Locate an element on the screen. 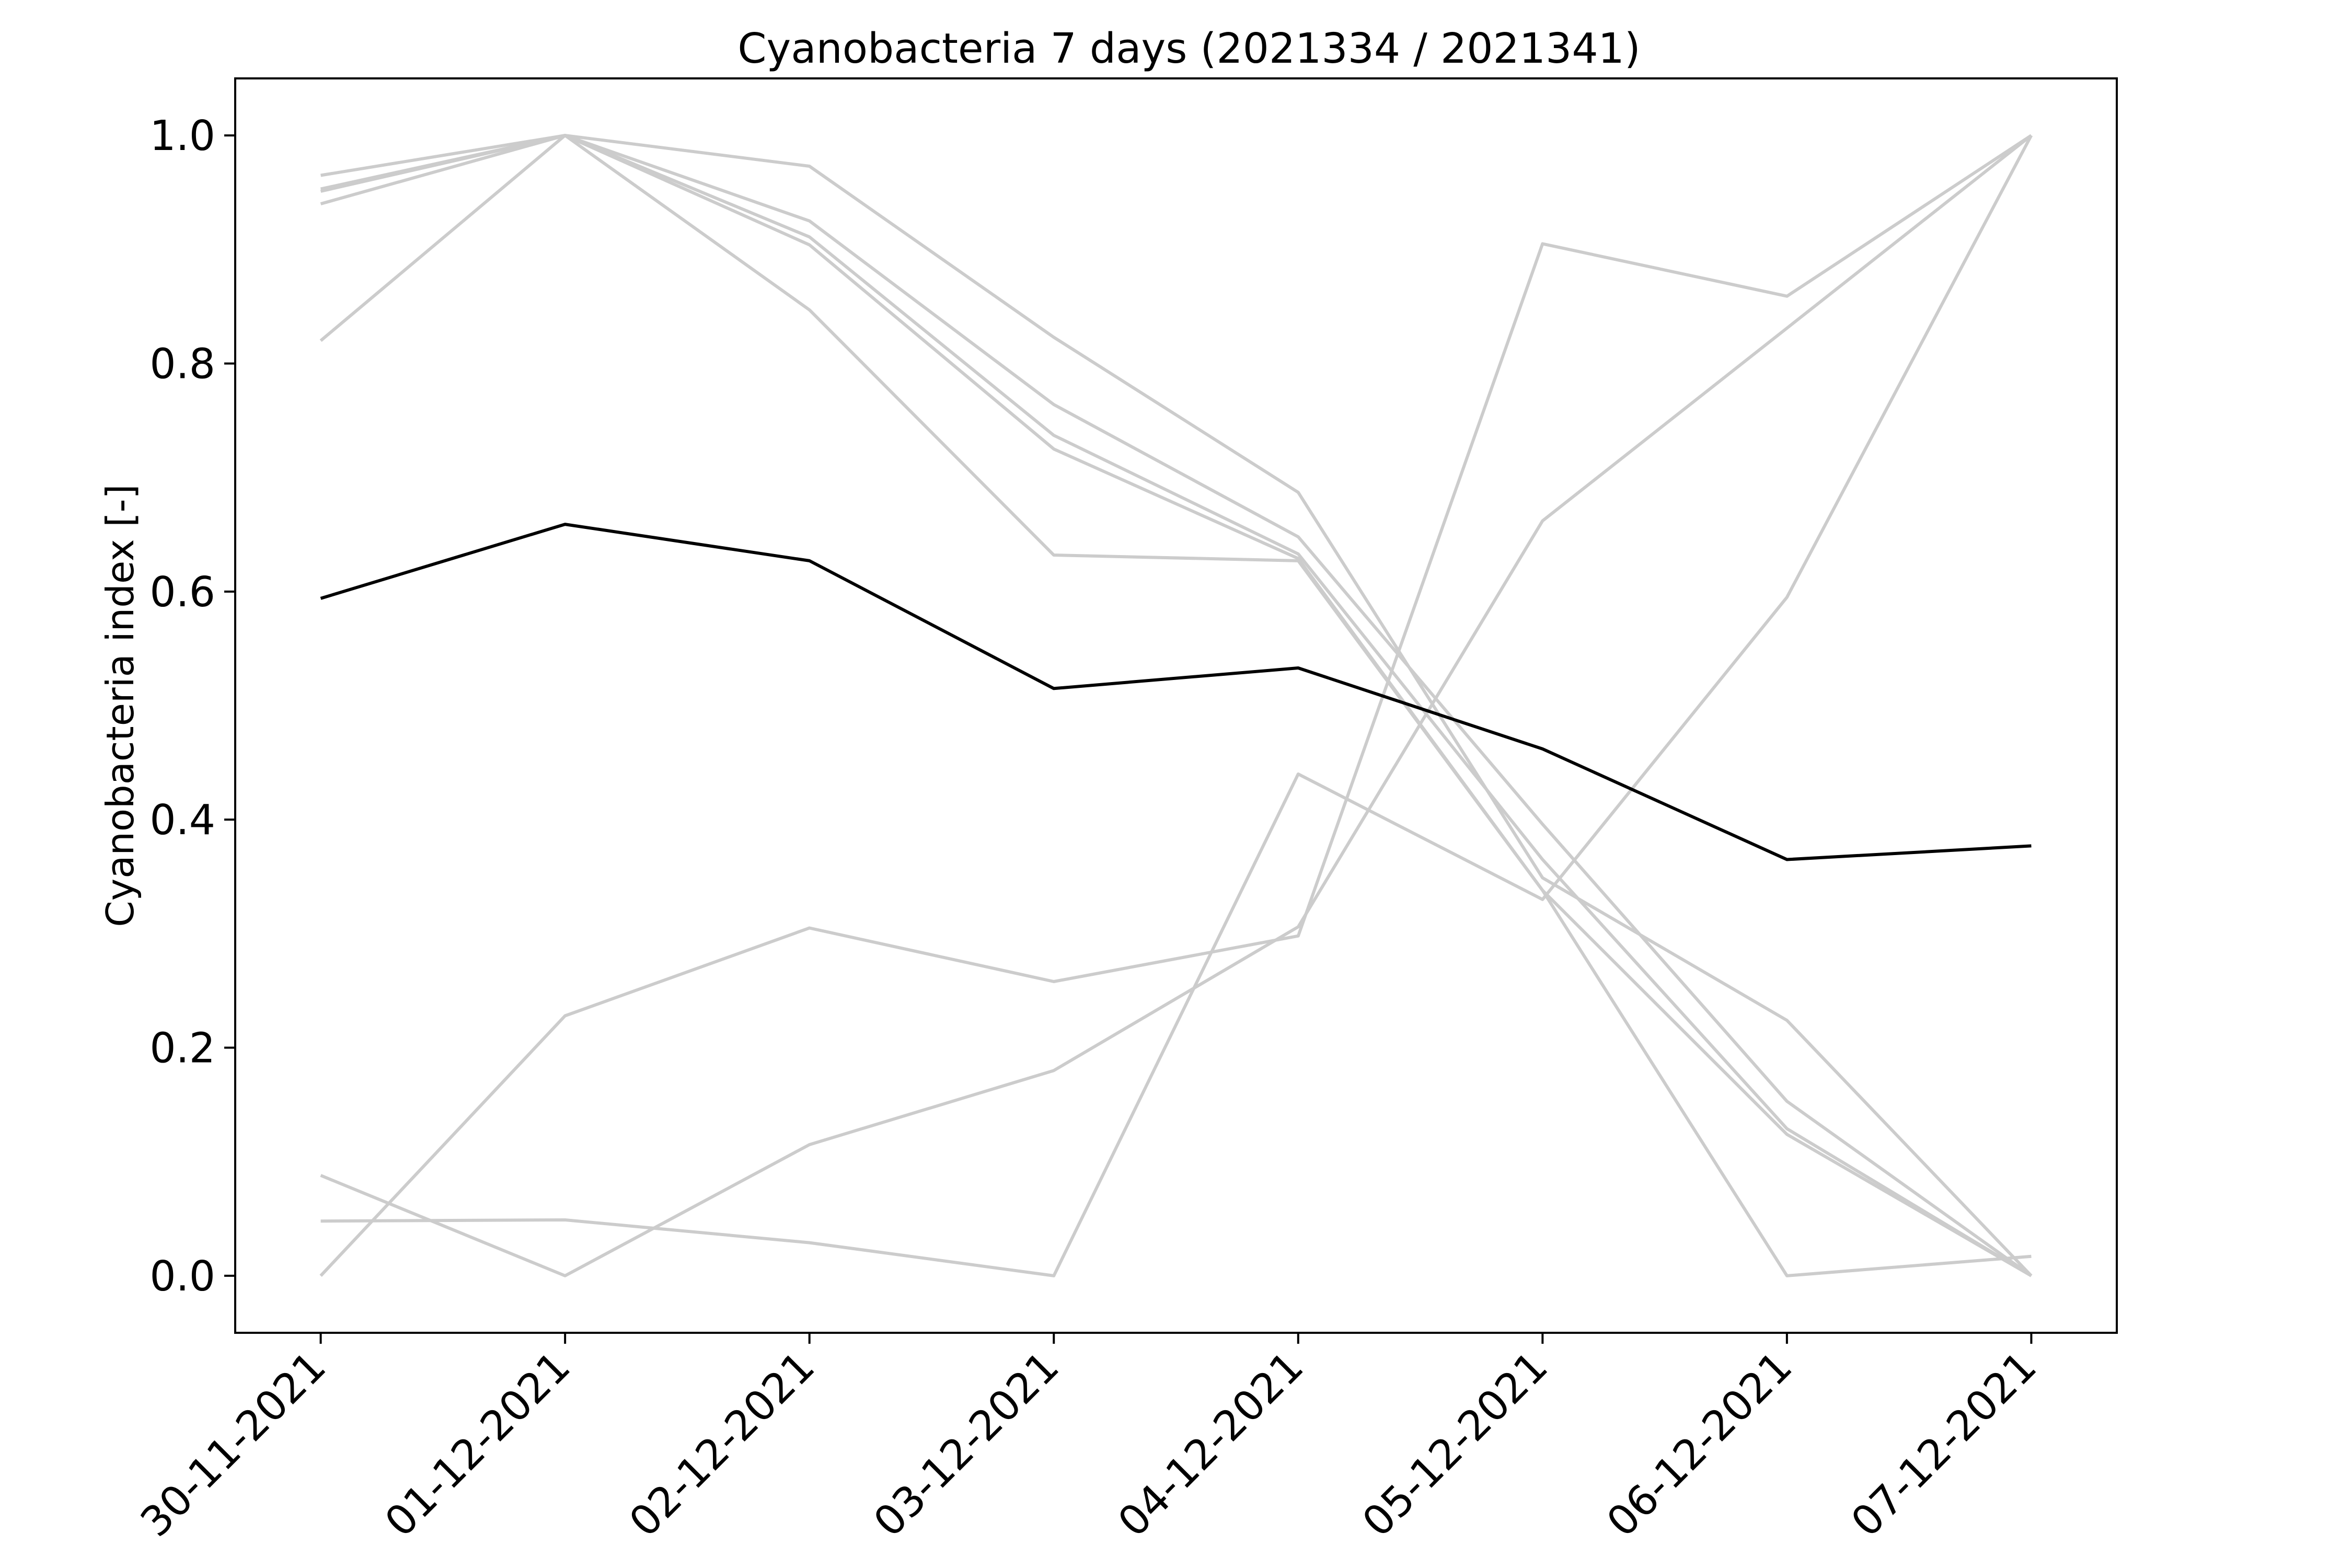 This screenshot has height=1568, width=2352. y-tick-label: 1.0 is located at coordinates (182, 136).